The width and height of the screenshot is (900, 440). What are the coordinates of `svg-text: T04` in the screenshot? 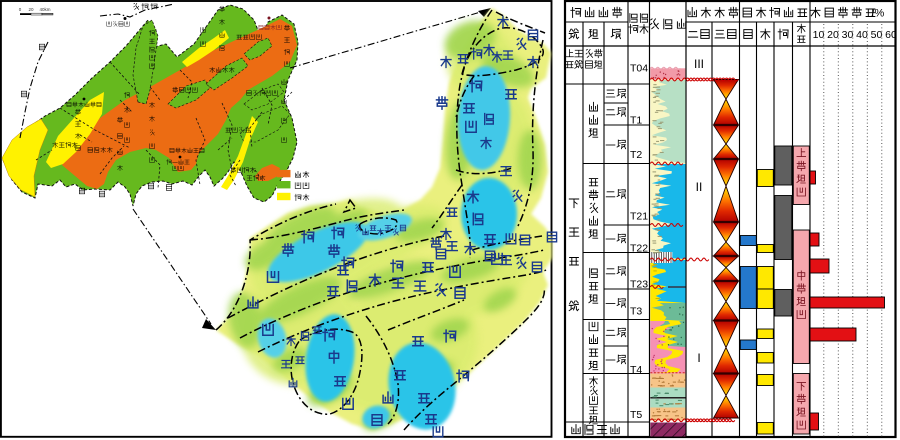 It's located at (639, 69).